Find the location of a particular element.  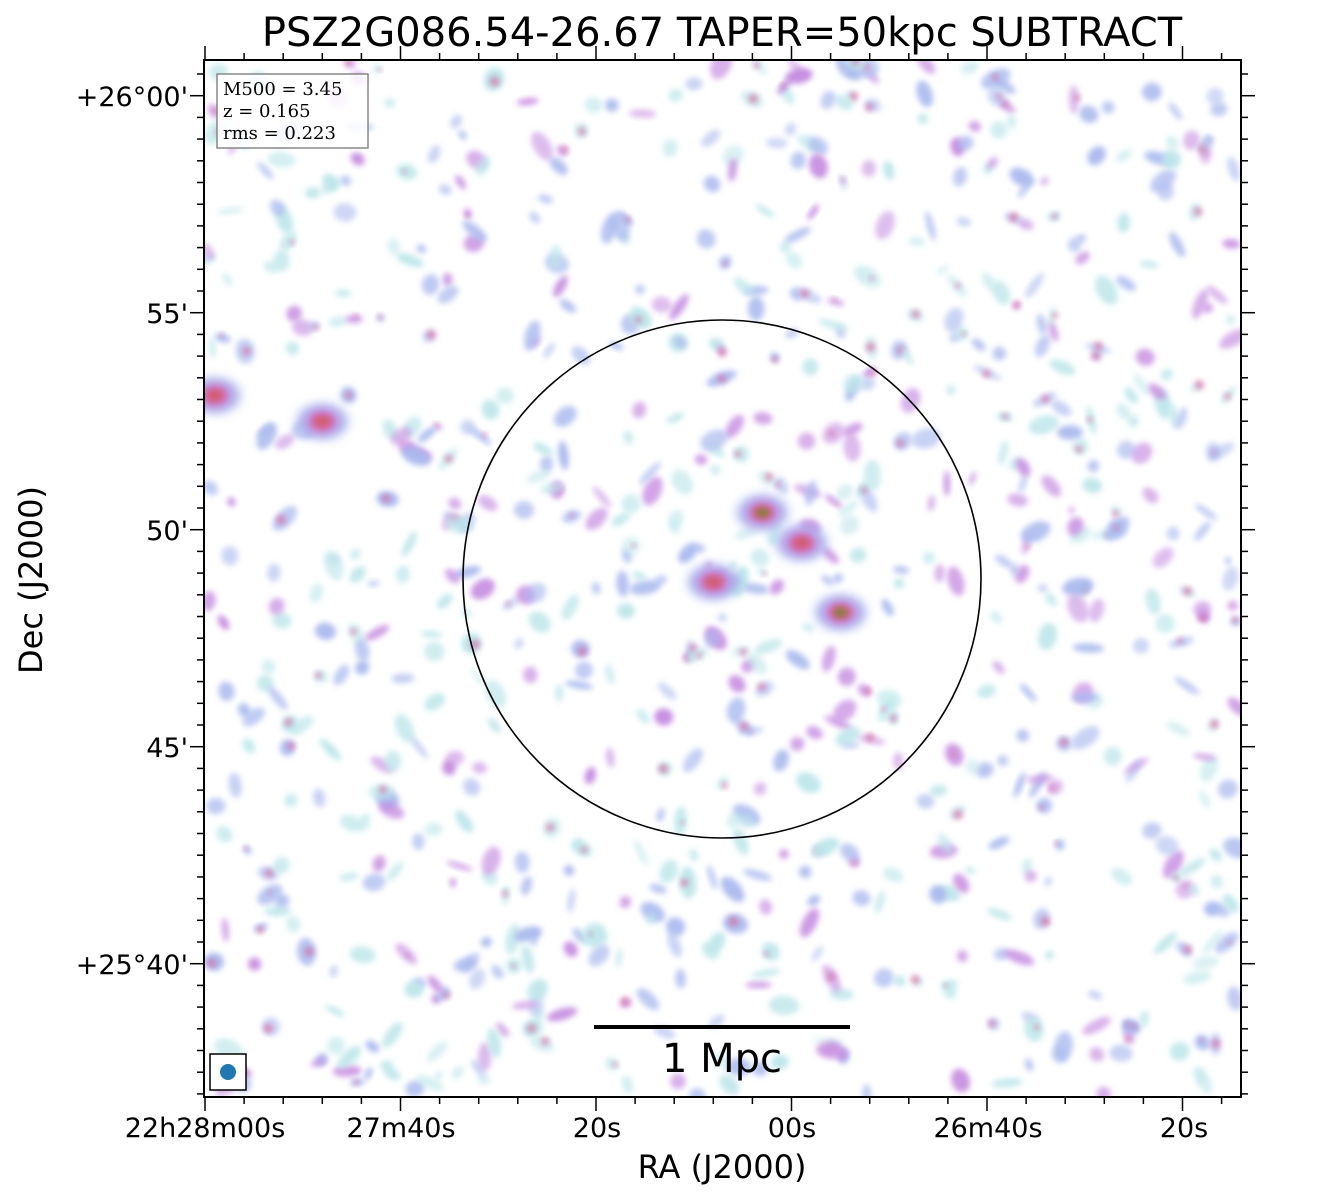

beam-ellipse is located at coordinates (228, 1072).